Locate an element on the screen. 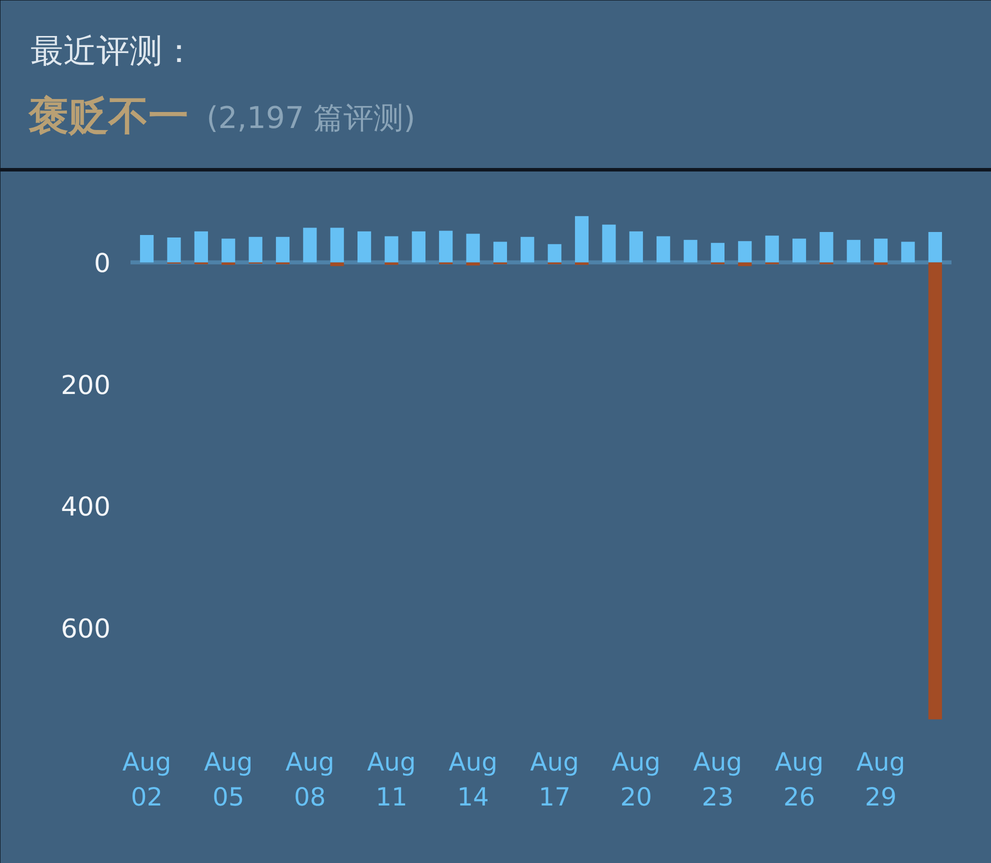 This screenshot has width=991, height=863. y-tick-label: 600 is located at coordinates (85, 629).